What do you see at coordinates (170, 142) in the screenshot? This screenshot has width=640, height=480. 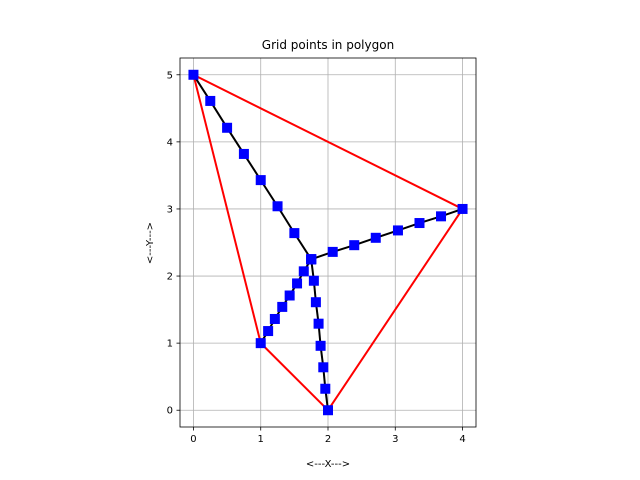 I see `y-tick-label: 4` at bounding box center [170, 142].